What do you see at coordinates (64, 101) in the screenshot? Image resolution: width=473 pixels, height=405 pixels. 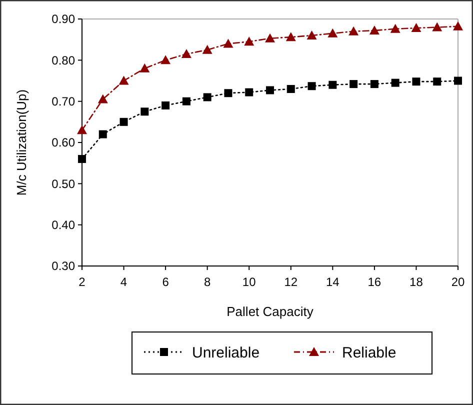 I see `y-tick-label: 0.70` at bounding box center [64, 101].